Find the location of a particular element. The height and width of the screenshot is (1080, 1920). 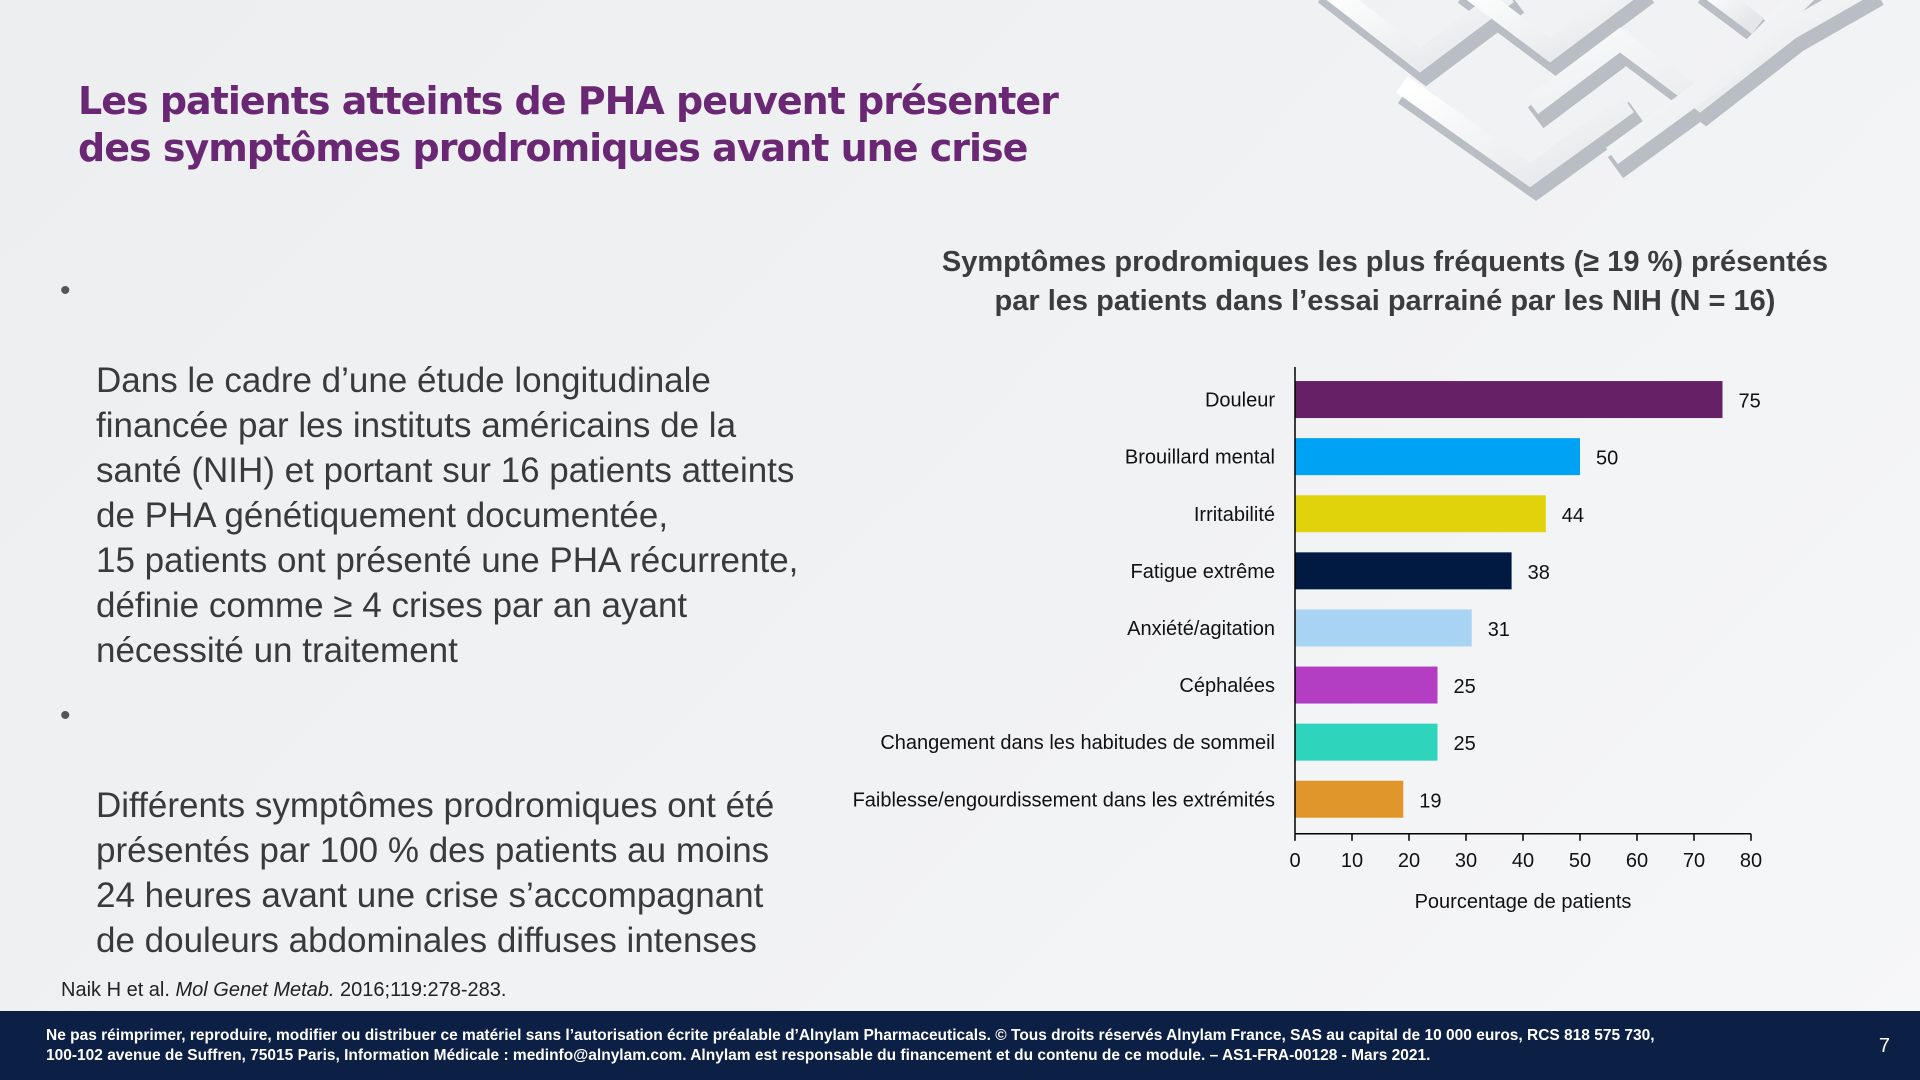

data-label: 75 is located at coordinates (1750, 402).